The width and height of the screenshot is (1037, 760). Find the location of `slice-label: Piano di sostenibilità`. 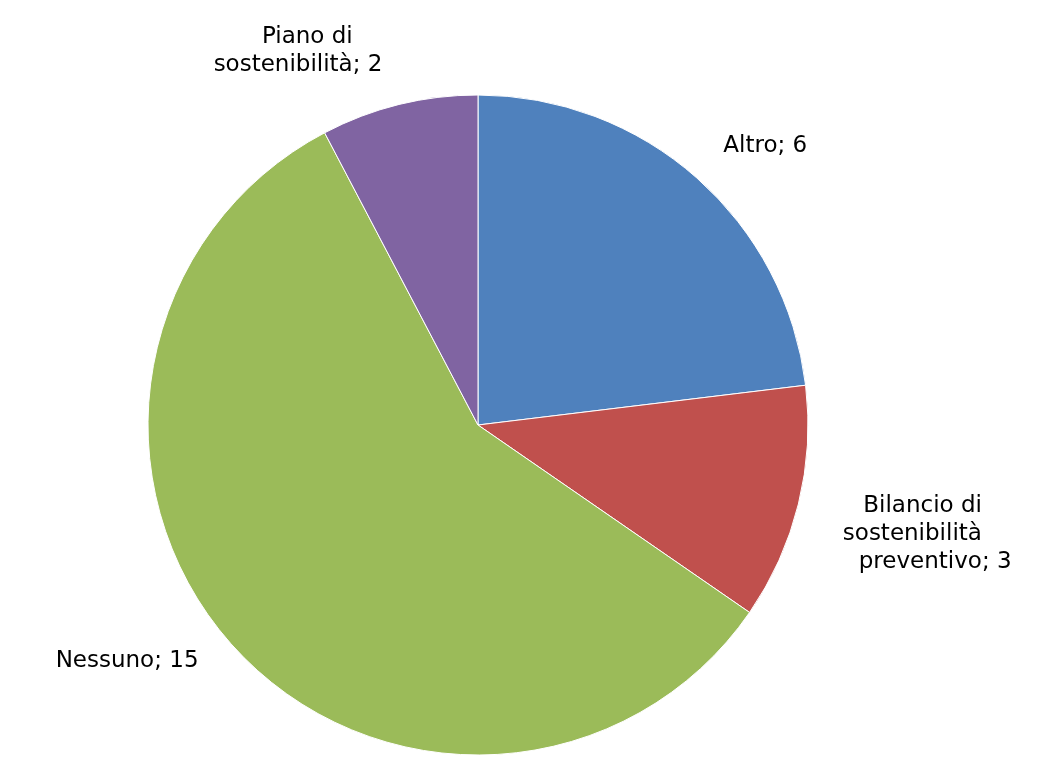

slice-label: Piano di sostenibilità is located at coordinates (283, 48).